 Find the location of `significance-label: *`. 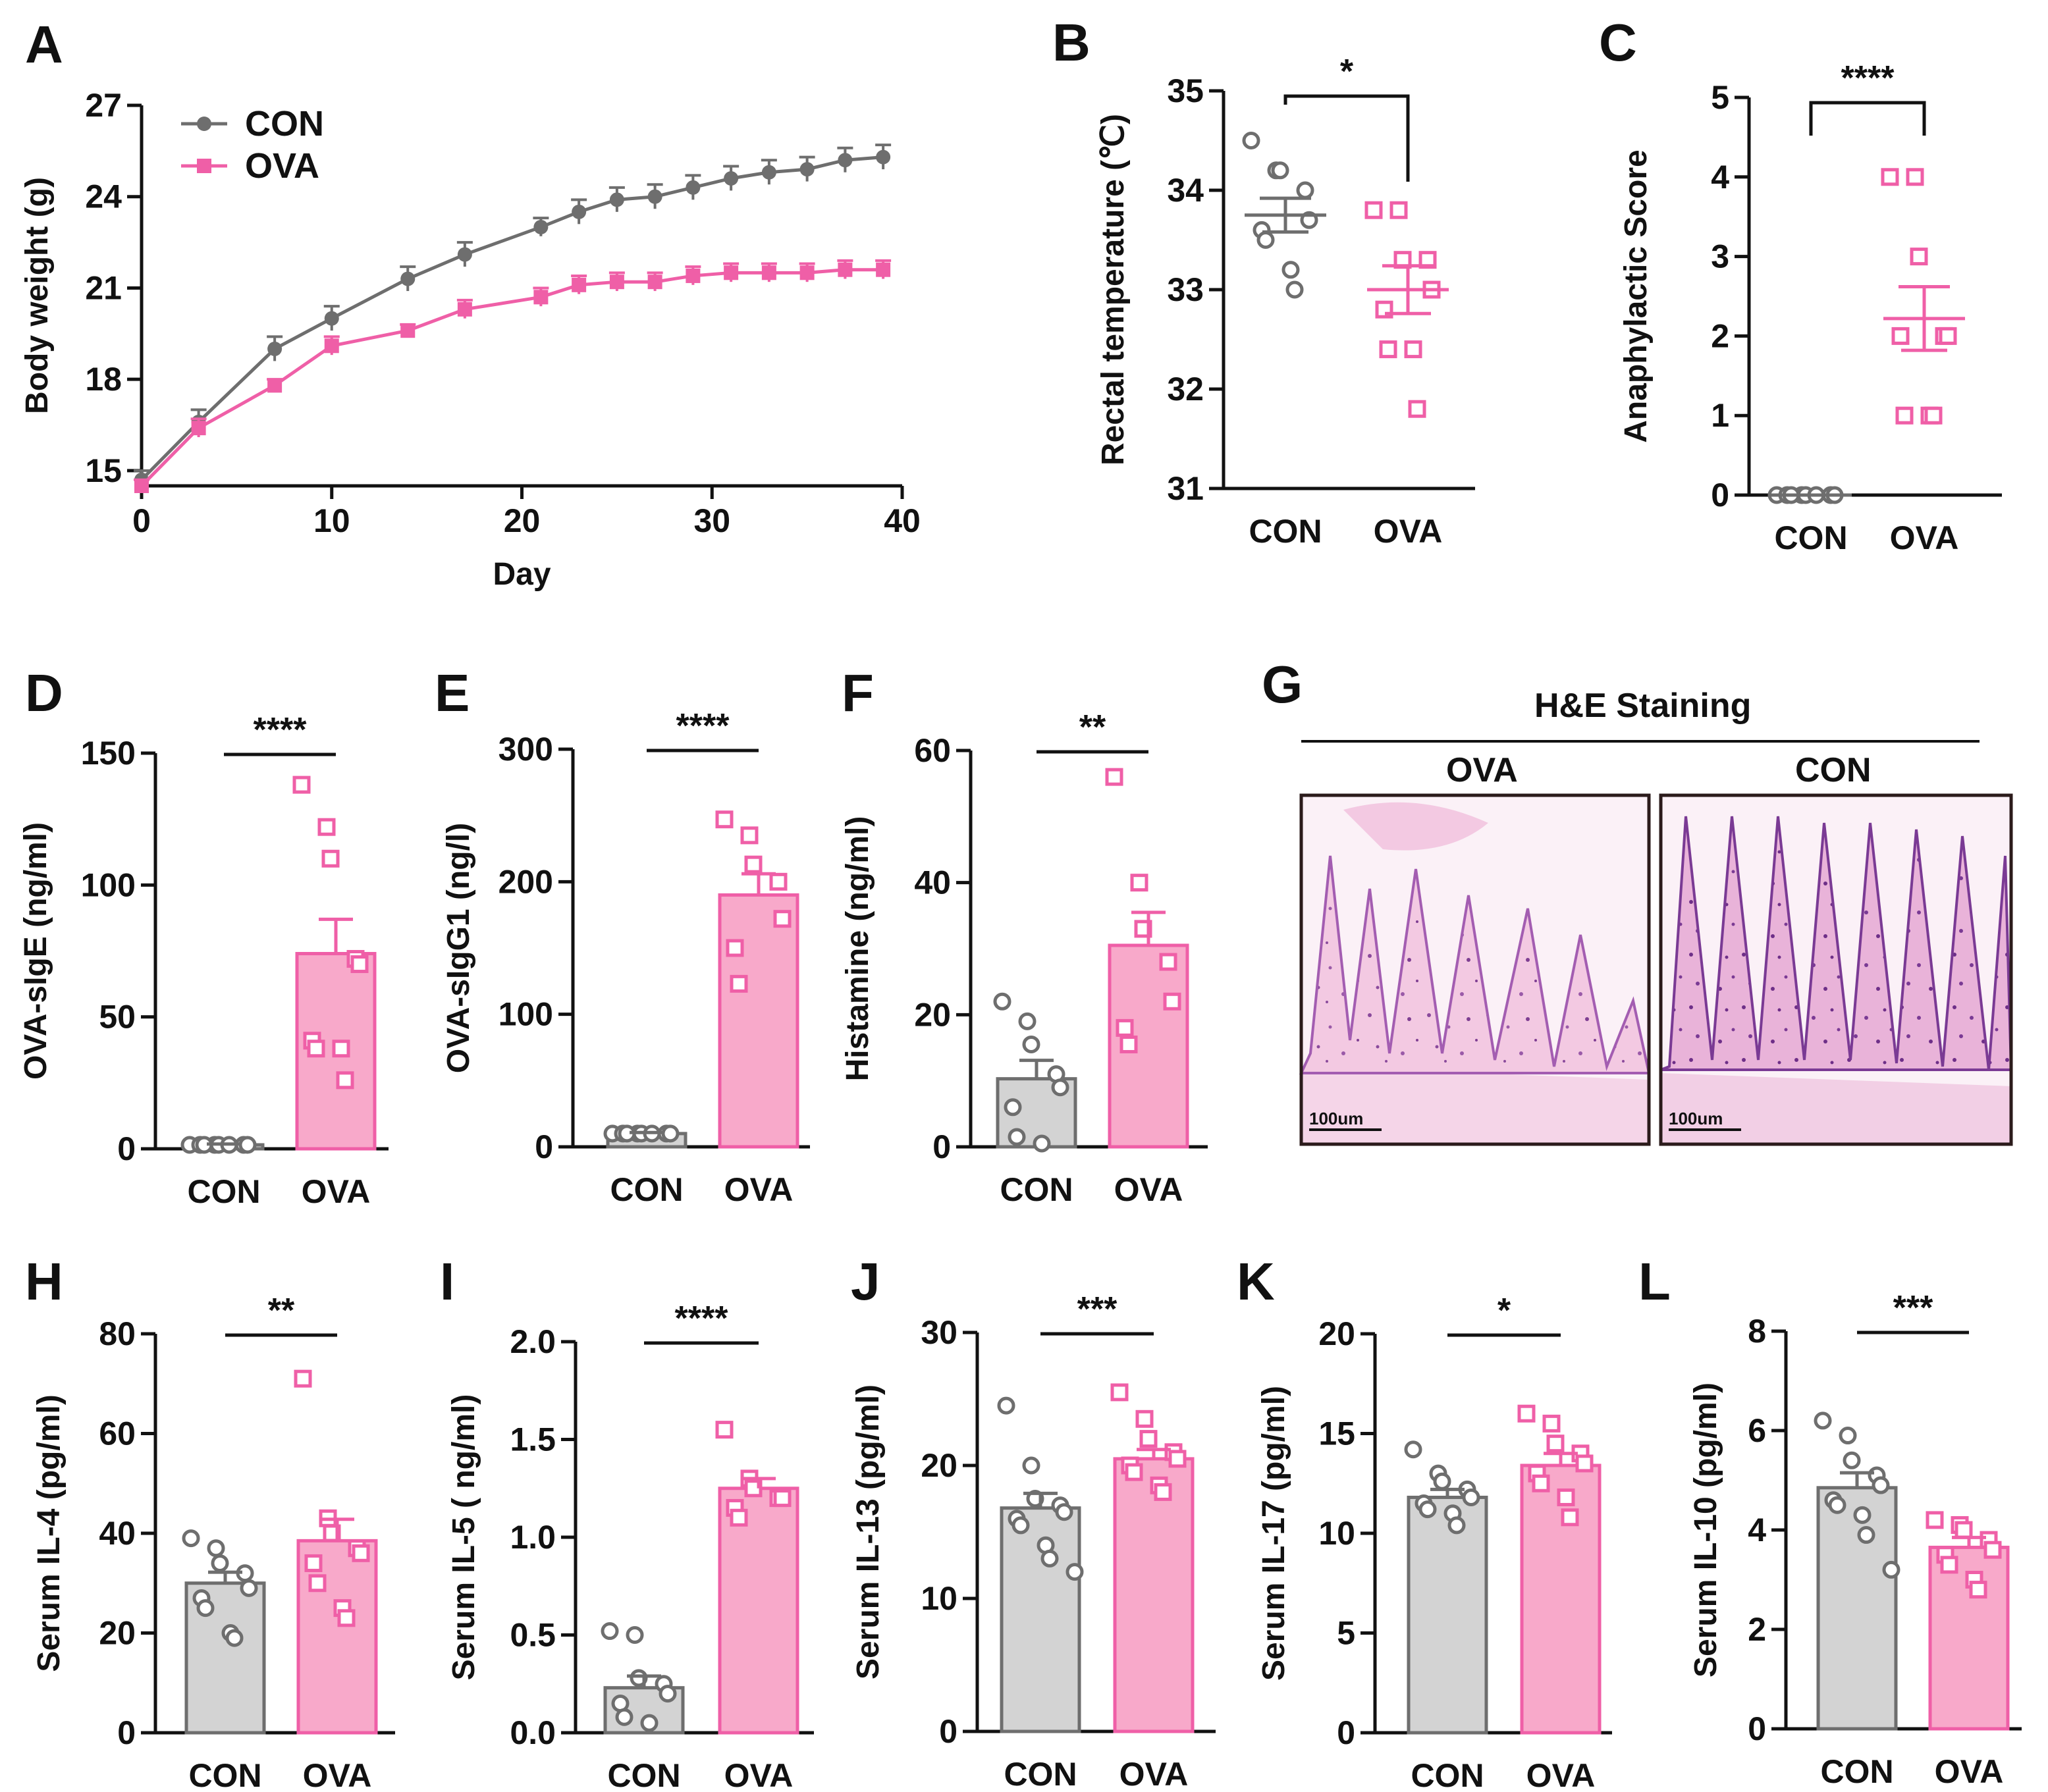

significance-label: * is located at coordinates (1347, 72).